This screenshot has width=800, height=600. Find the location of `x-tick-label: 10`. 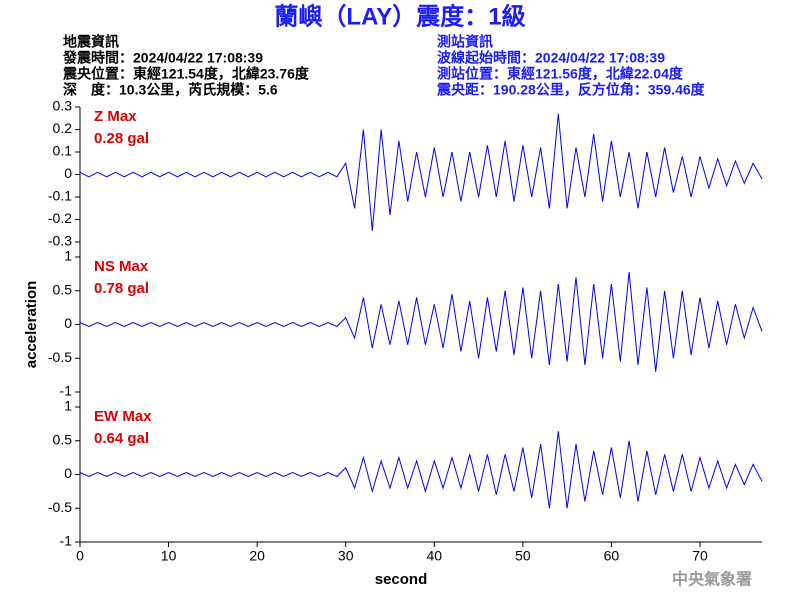

x-tick-label: 10 is located at coordinates (169, 556).